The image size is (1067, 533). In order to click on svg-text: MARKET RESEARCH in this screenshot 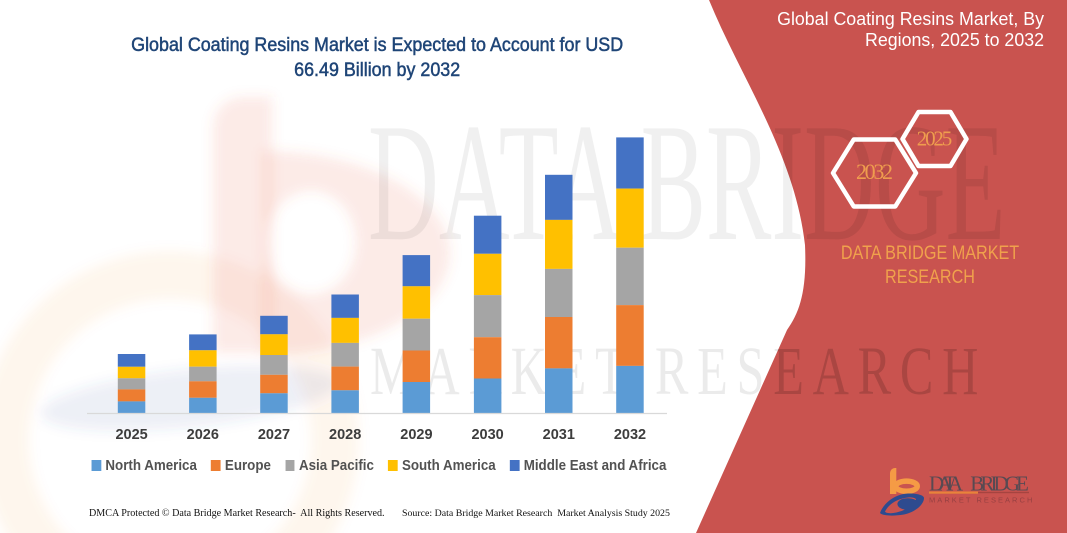, I will do `click(982, 500)`.